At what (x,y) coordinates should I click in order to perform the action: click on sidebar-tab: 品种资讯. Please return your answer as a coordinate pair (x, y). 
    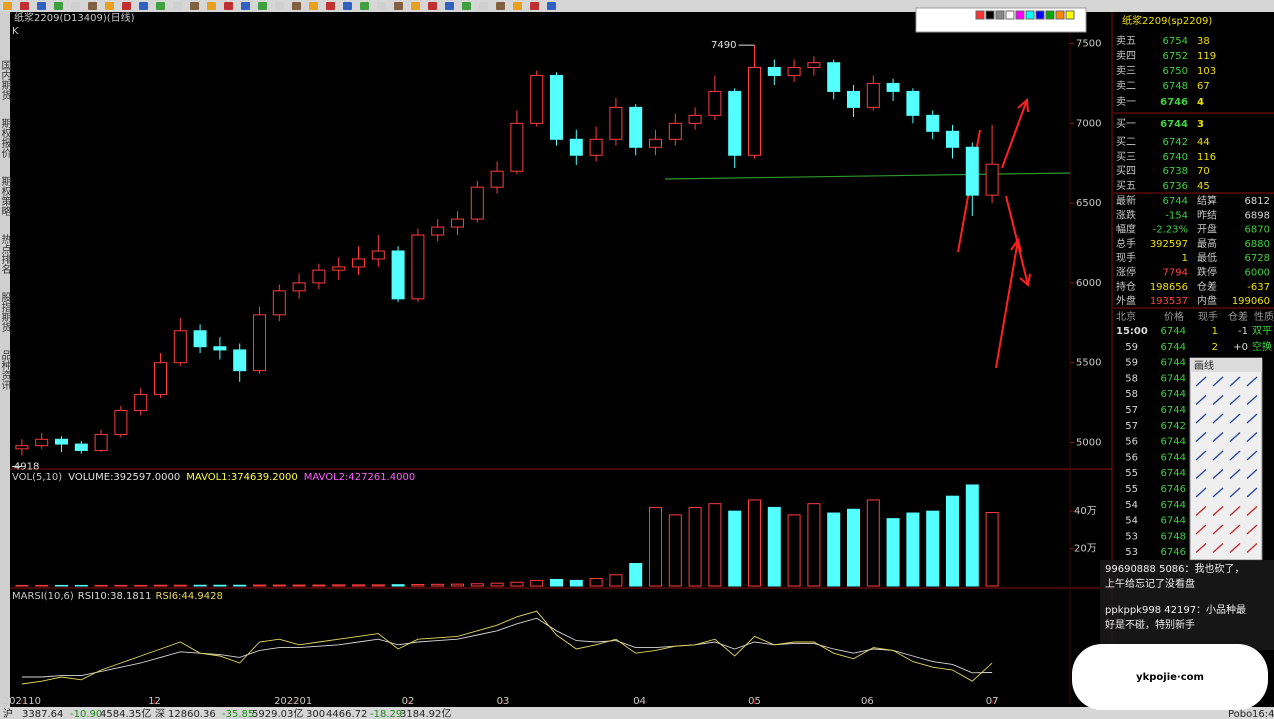
    Looking at the image, I should click on (5, 370).